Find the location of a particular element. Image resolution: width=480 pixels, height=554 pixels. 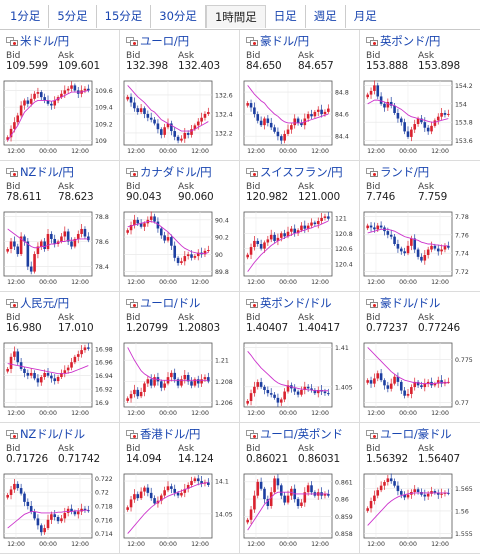

pair-link: NZドル/ドル is located at coordinates (45, 434).